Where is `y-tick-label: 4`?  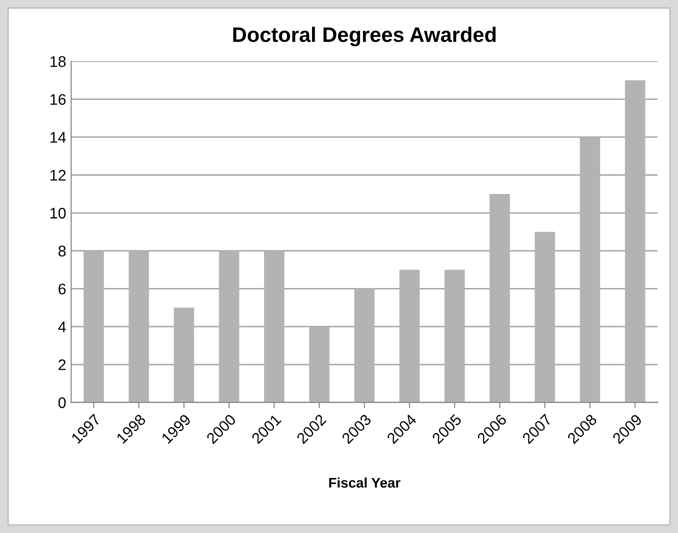 y-tick-label: 4 is located at coordinates (62, 327).